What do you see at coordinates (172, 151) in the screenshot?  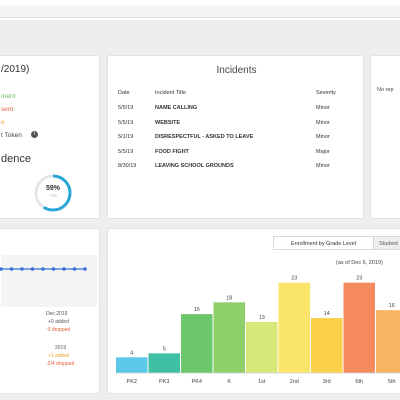 I see `incident-title: FOOD FIGHT` at bounding box center [172, 151].